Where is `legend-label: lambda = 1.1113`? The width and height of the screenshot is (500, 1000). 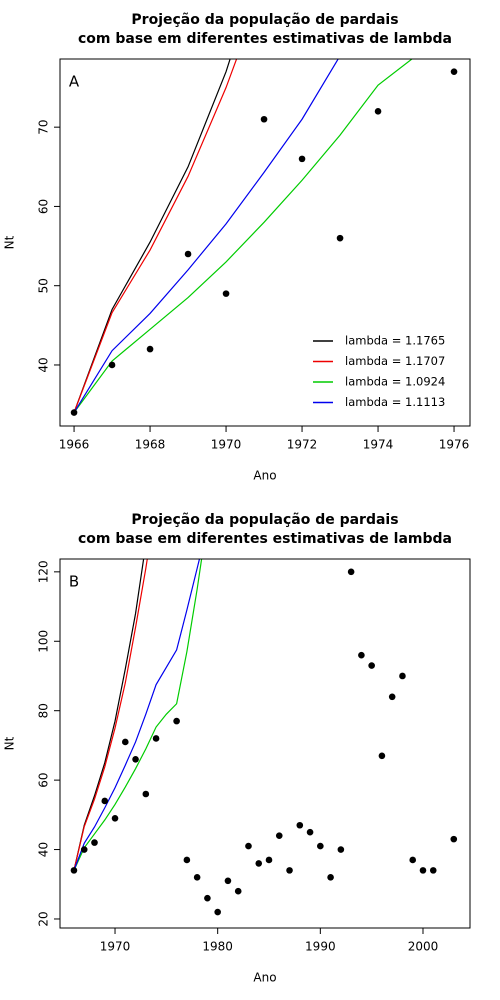 legend-label: lambda = 1.1113 is located at coordinates (395, 402).